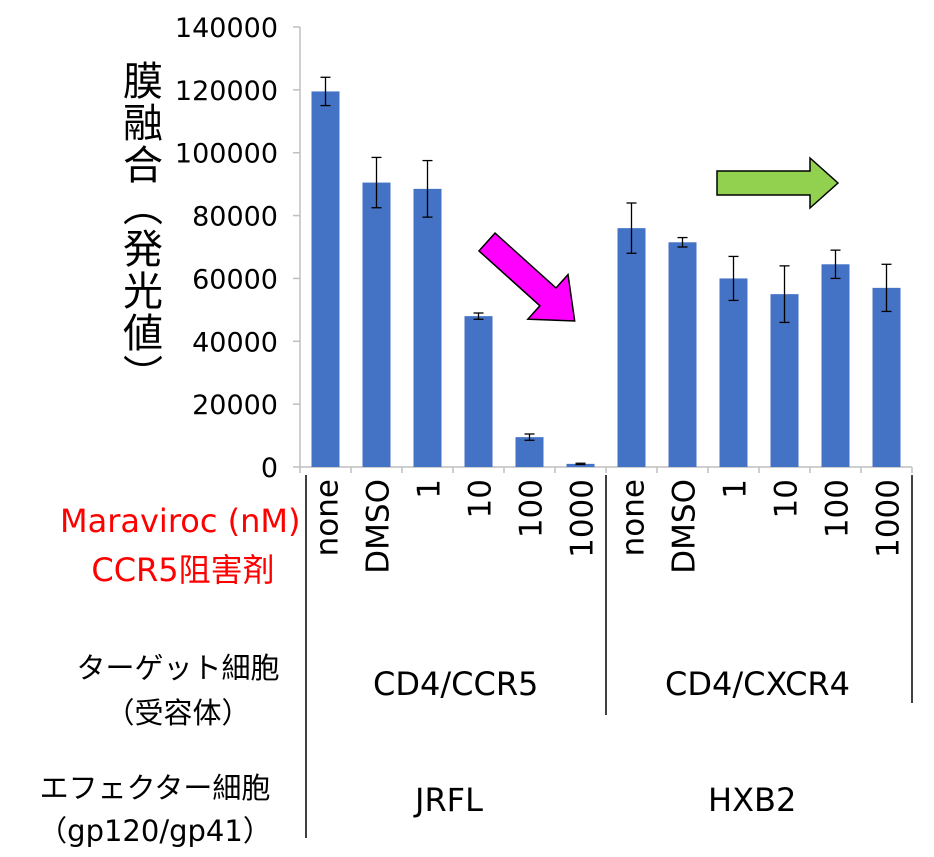  I want to click on annotations, so click(658, 239).